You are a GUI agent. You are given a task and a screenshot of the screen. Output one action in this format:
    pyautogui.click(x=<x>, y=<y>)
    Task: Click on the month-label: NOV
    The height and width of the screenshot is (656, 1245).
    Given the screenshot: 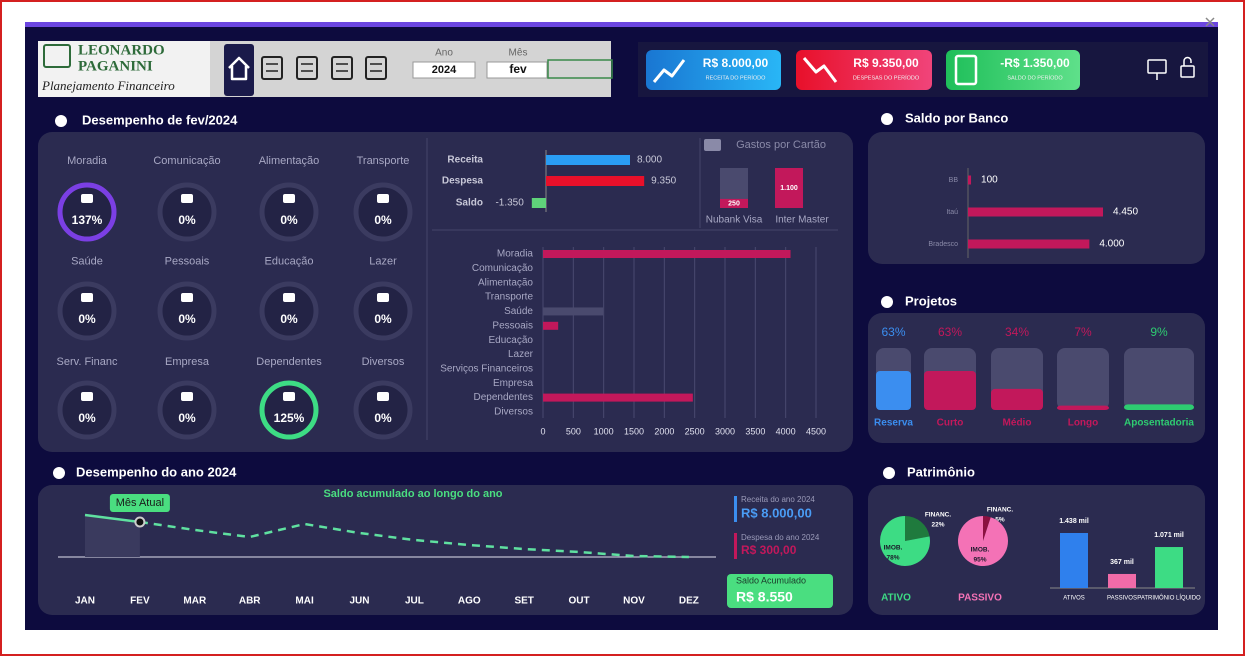 What is the action you would take?
    pyautogui.click(x=634, y=601)
    